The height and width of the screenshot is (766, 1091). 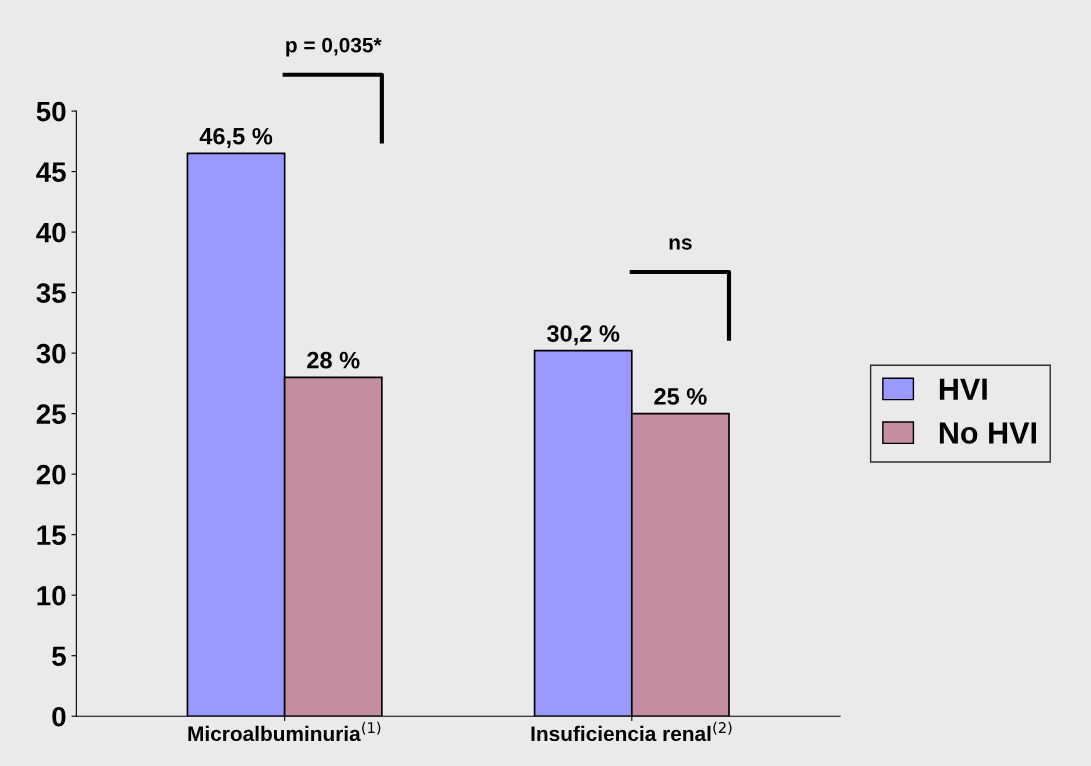 What do you see at coordinates (51, 232) in the screenshot?
I see `y-tick-label: 40` at bounding box center [51, 232].